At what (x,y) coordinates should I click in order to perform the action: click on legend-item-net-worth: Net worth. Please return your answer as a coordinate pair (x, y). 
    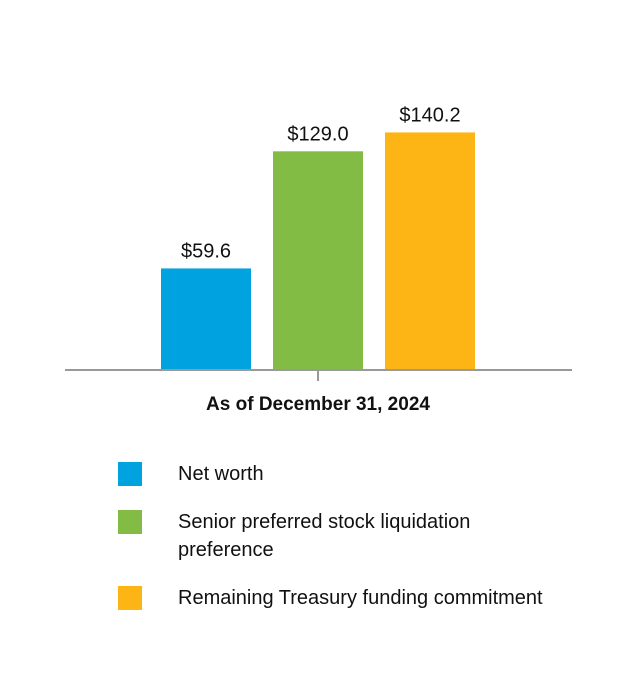
    Looking at the image, I should click on (358, 474).